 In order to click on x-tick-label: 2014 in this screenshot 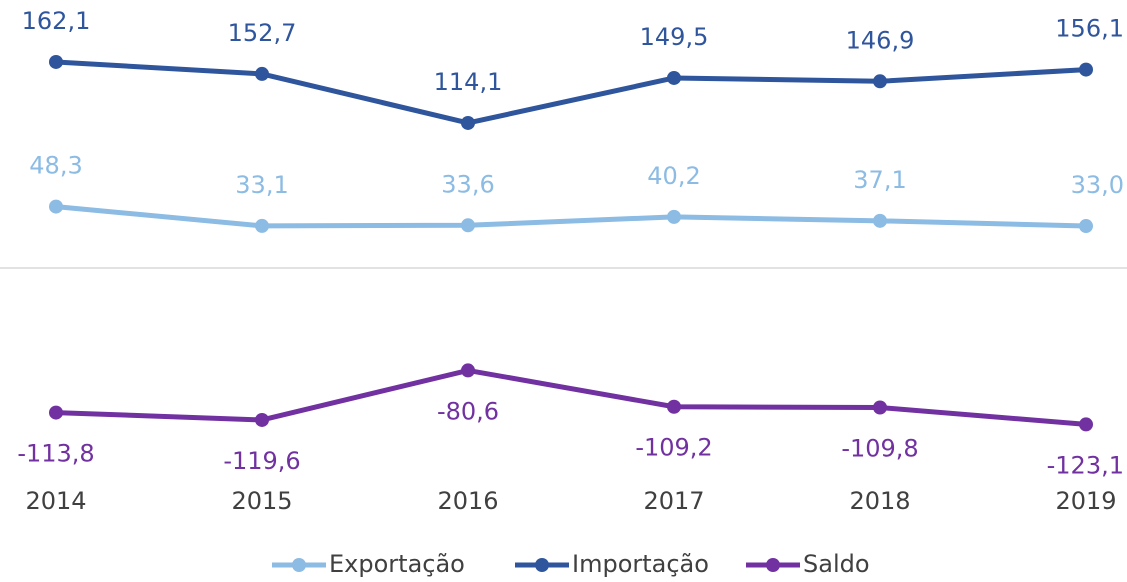, I will do `click(55, 501)`.